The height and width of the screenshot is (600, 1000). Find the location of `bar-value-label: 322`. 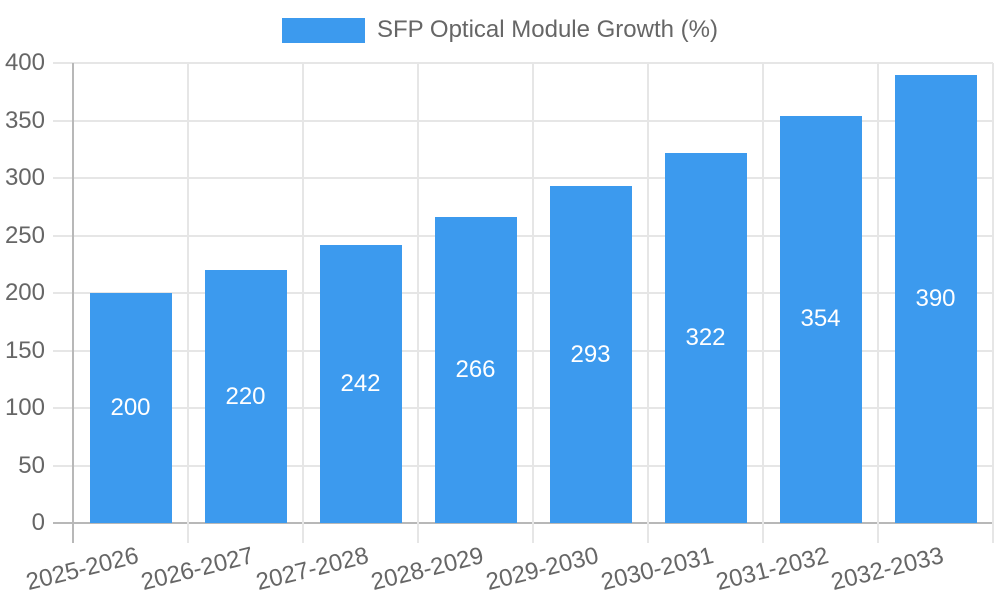

bar-value-label: 322 is located at coordinates (705, 337).